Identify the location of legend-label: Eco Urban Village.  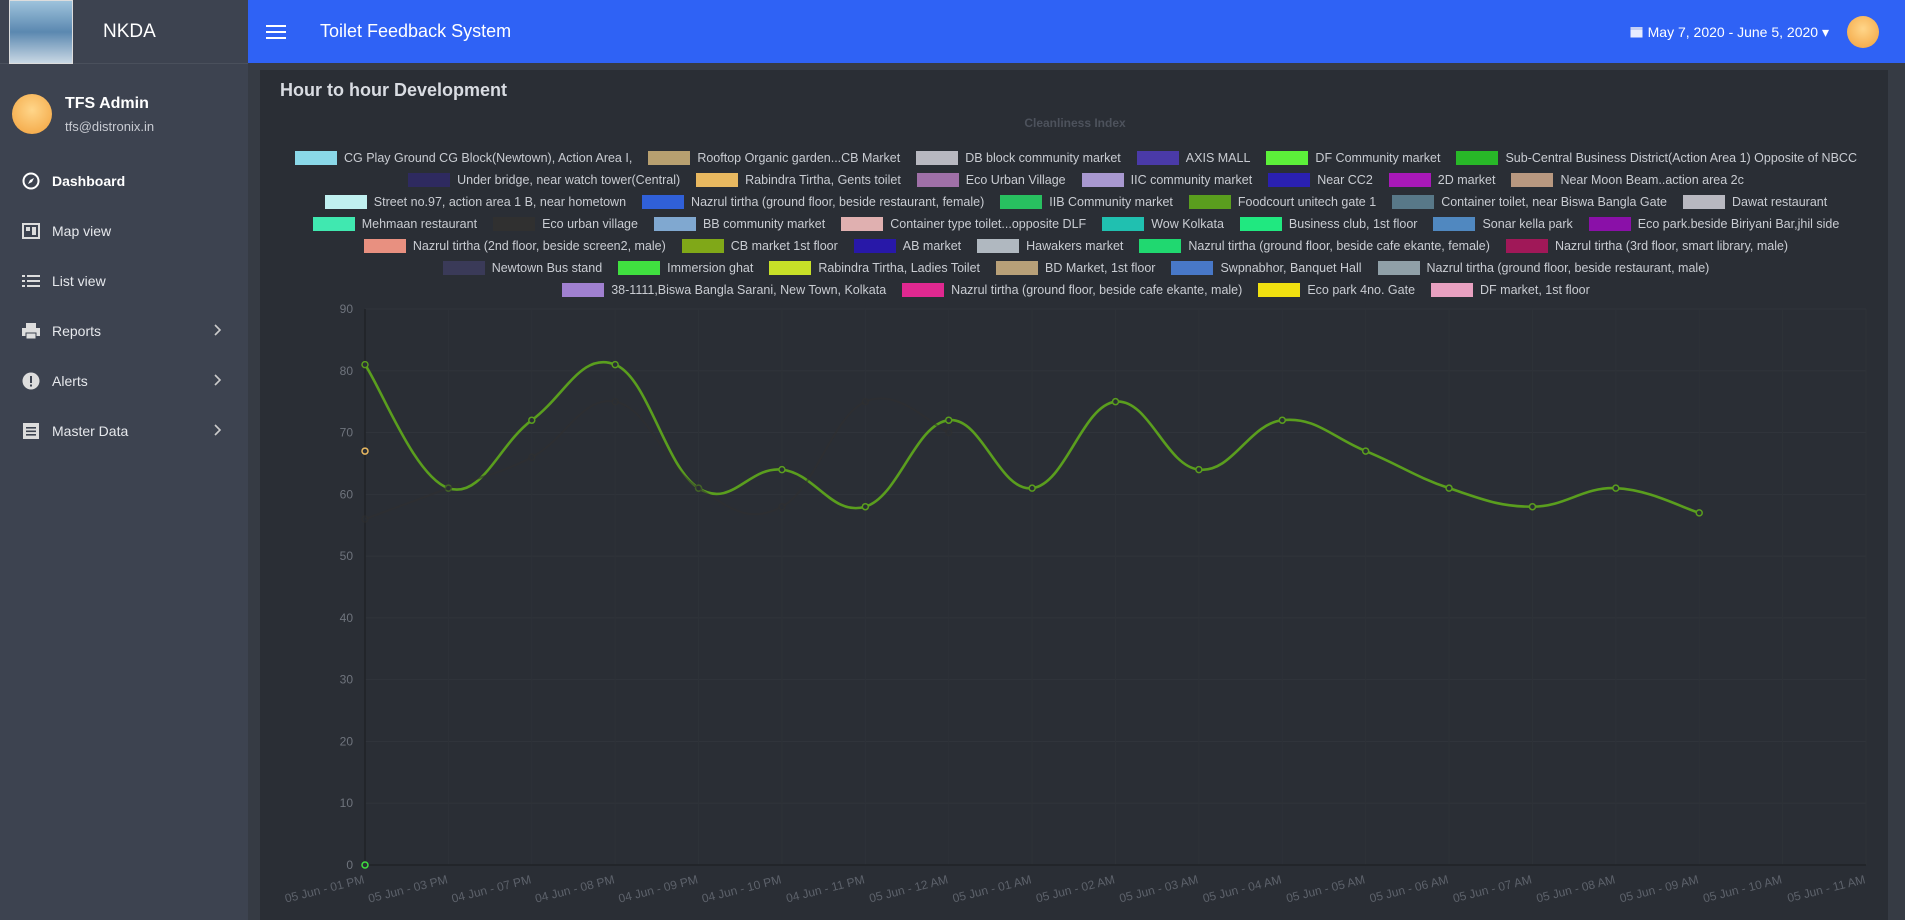
(1015, 180).